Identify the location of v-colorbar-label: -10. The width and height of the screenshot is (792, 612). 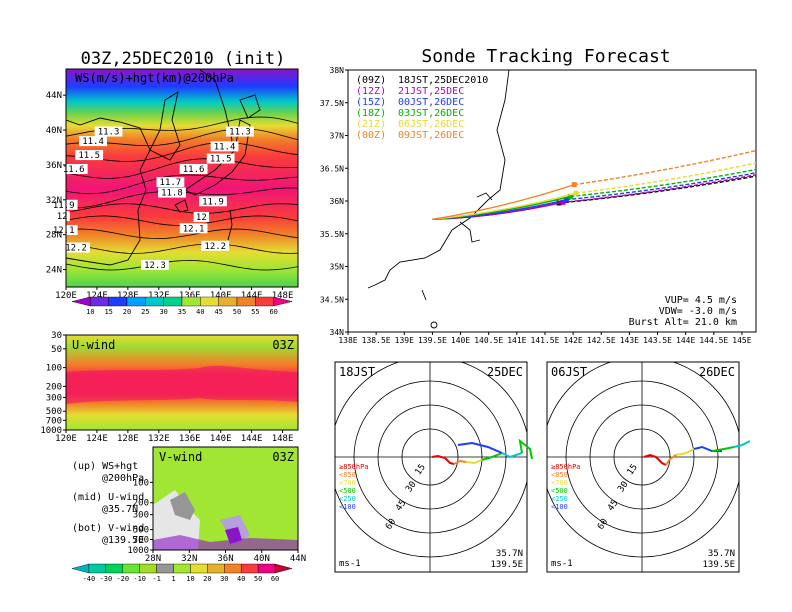
(139, 579).